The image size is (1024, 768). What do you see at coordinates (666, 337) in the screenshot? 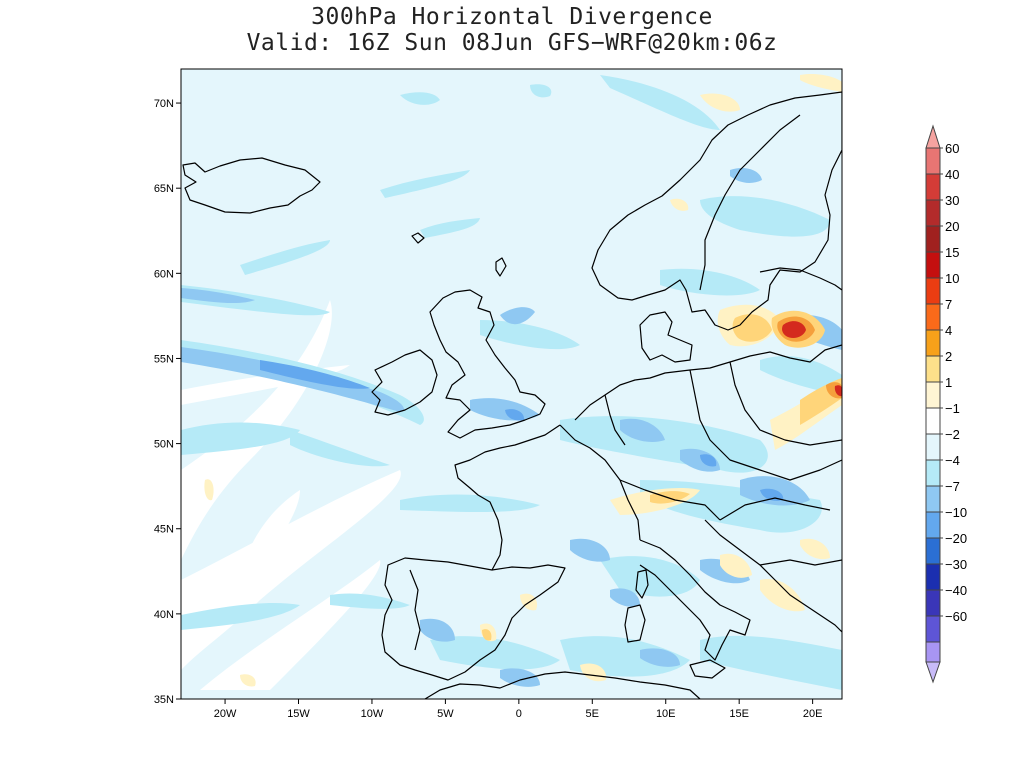
I see `coastline-denmark` at bounding box center [666, 337].